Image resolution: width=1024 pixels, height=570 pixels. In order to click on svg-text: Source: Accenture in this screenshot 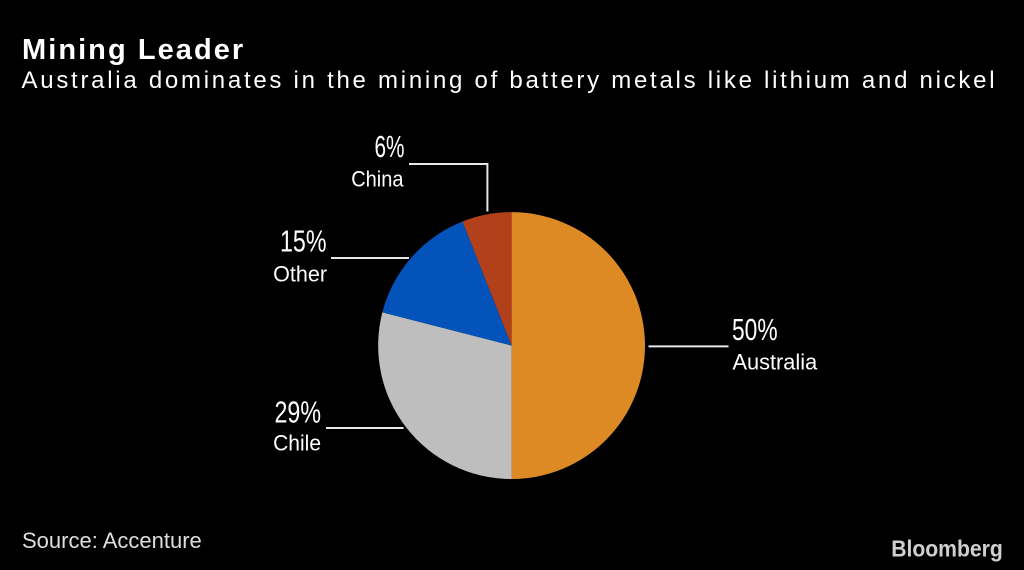, I will do `click(112, 540)`.